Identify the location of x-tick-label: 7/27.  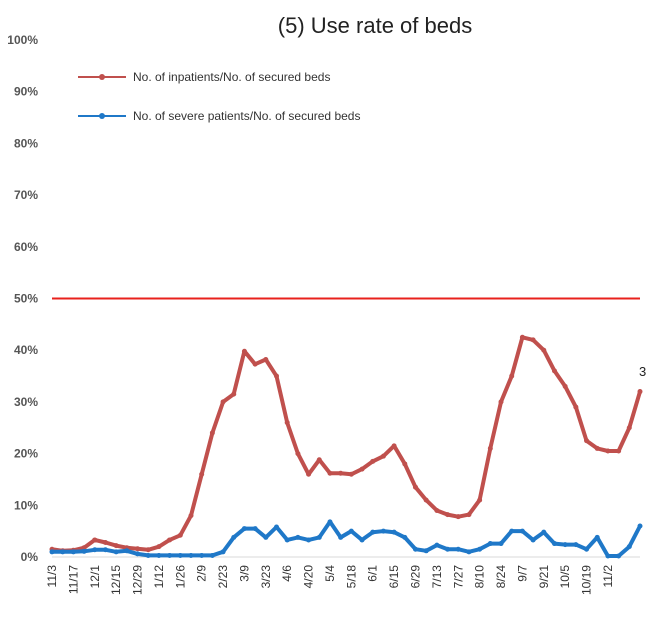
(458, 577).